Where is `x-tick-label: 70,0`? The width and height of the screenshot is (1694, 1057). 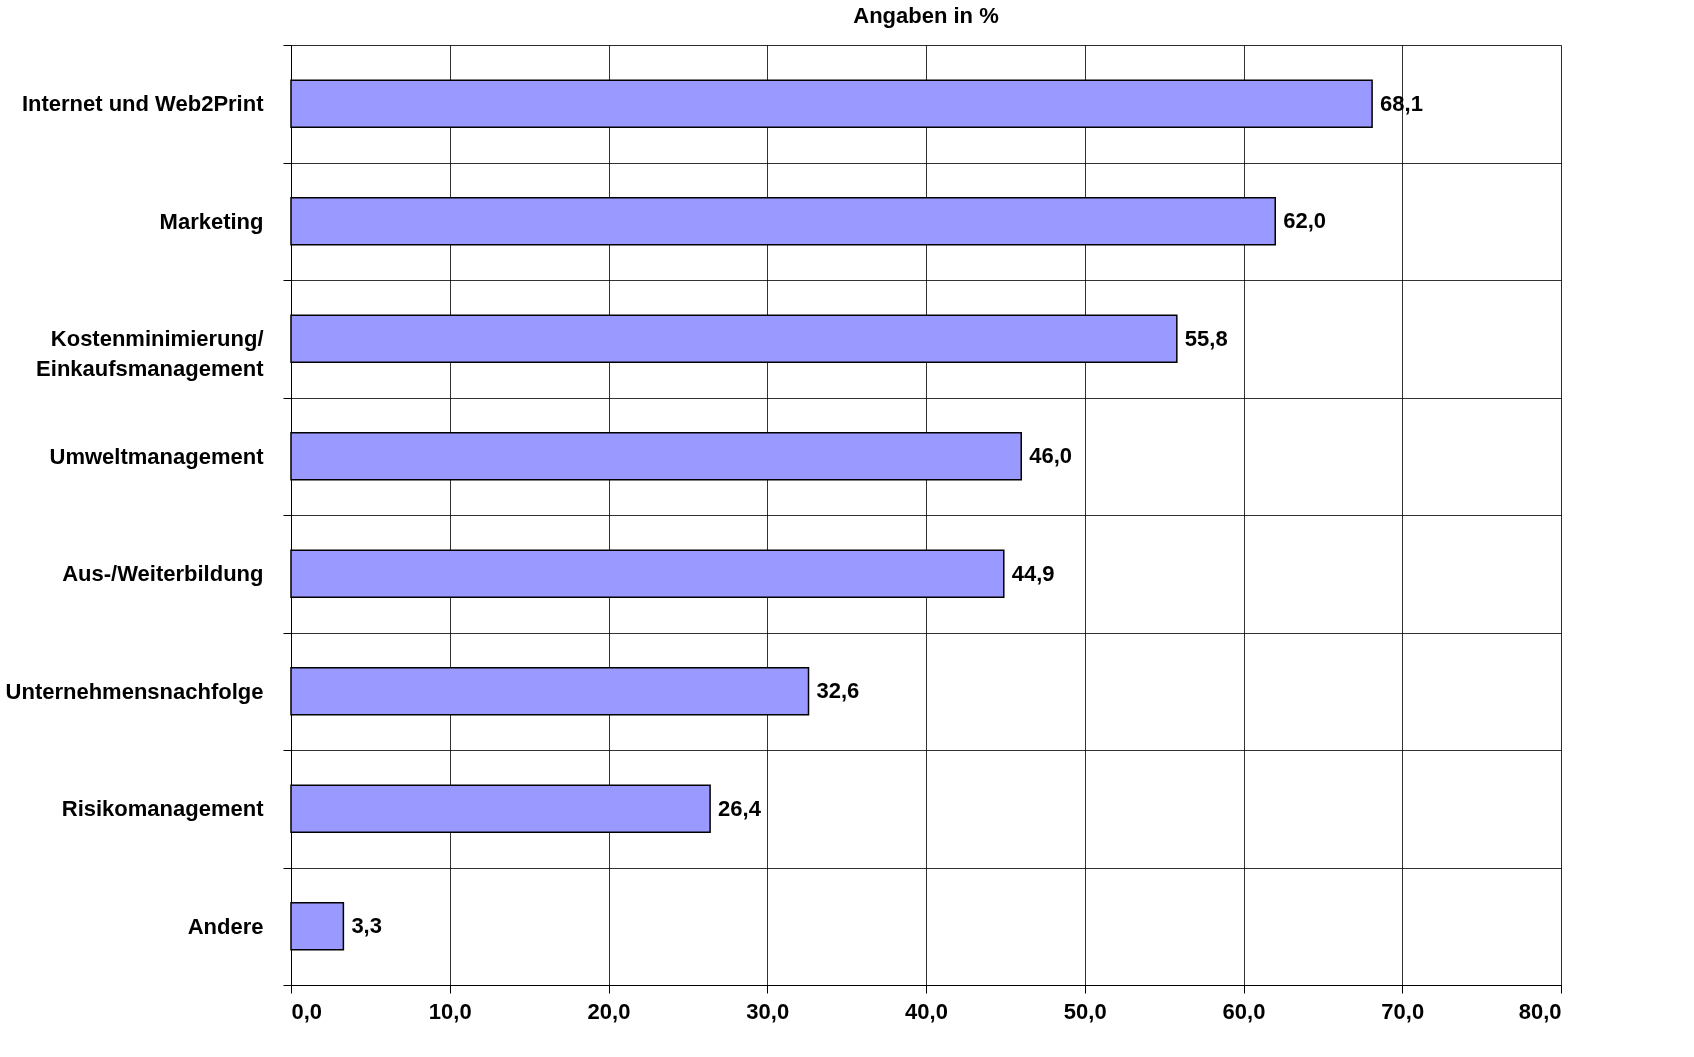
x-tick-label: 70,0 is located at coordinates (1403, 1011).